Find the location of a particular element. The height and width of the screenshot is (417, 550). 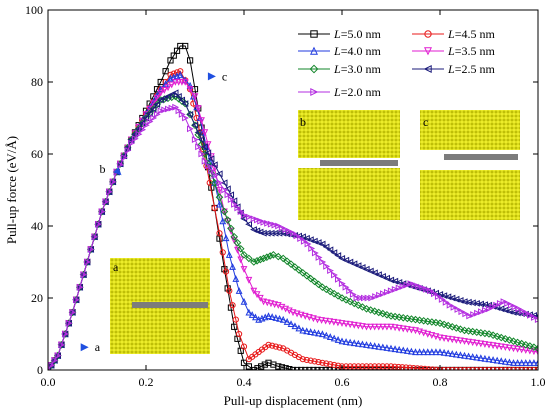

annotation-b: b is located at coordinates (111, 169).